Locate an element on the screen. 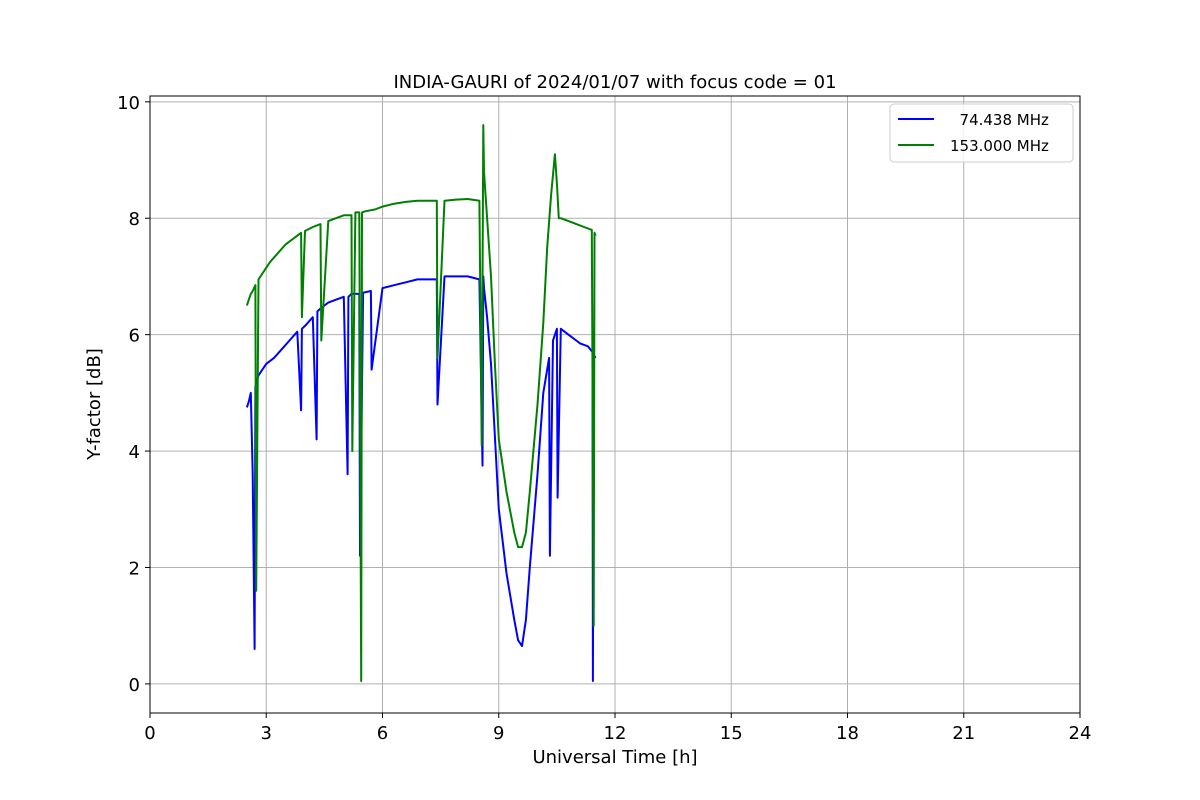 The image size is (1200, 800). legend: 74.438 MHz 153.000 MHz is located at coordinates (981, 133).